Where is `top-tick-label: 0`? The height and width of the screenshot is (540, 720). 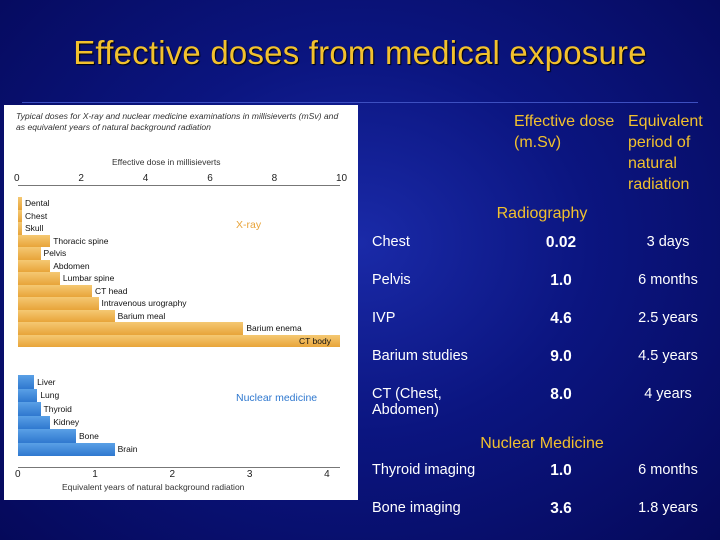
top-tick-label: 0 is located at coordinates (17, 178).